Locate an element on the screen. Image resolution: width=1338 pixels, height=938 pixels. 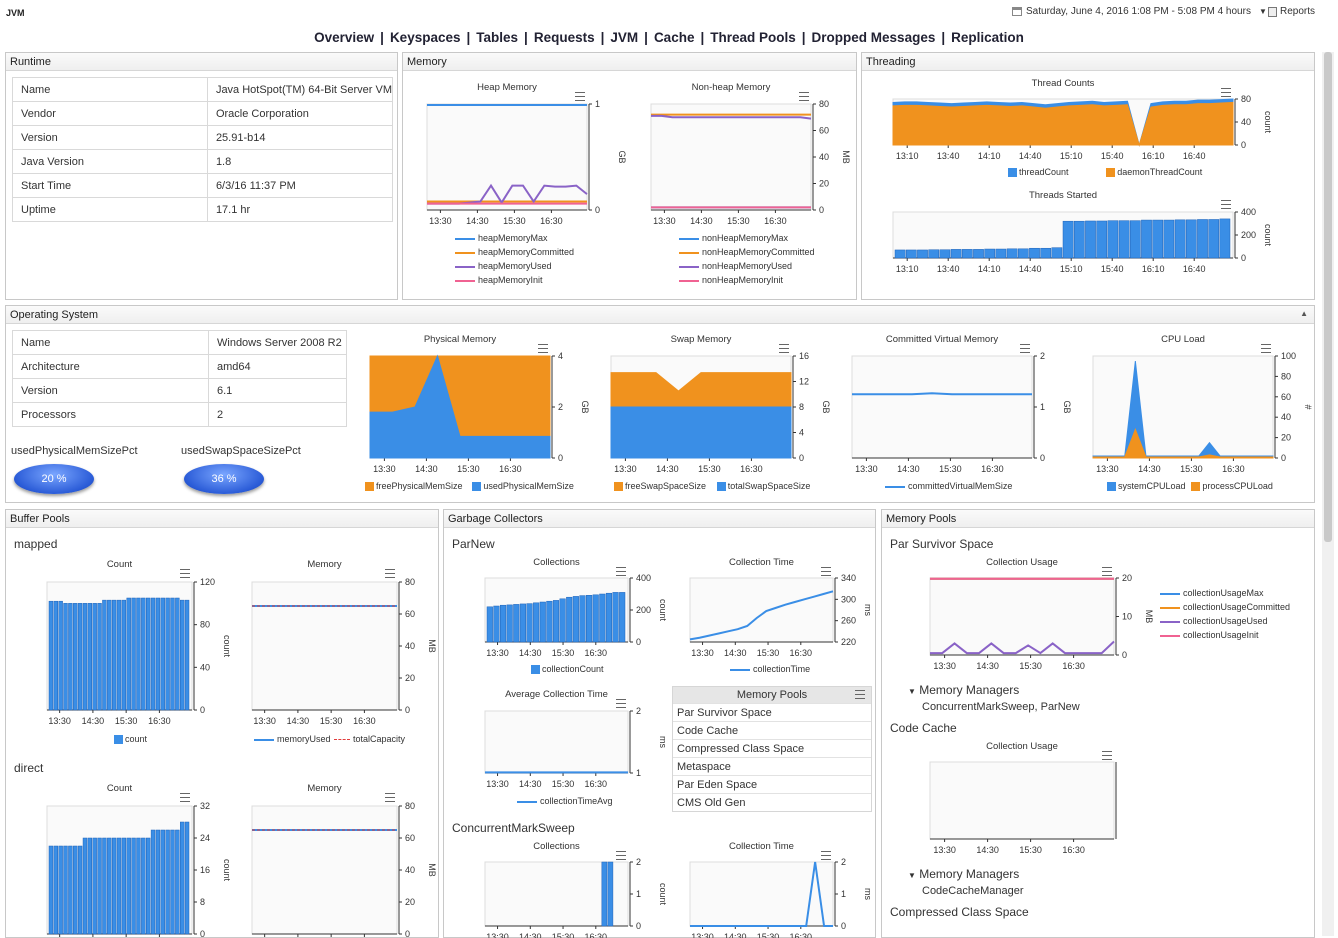
parnew-header: ParNew is located at coordinates (473, 544).